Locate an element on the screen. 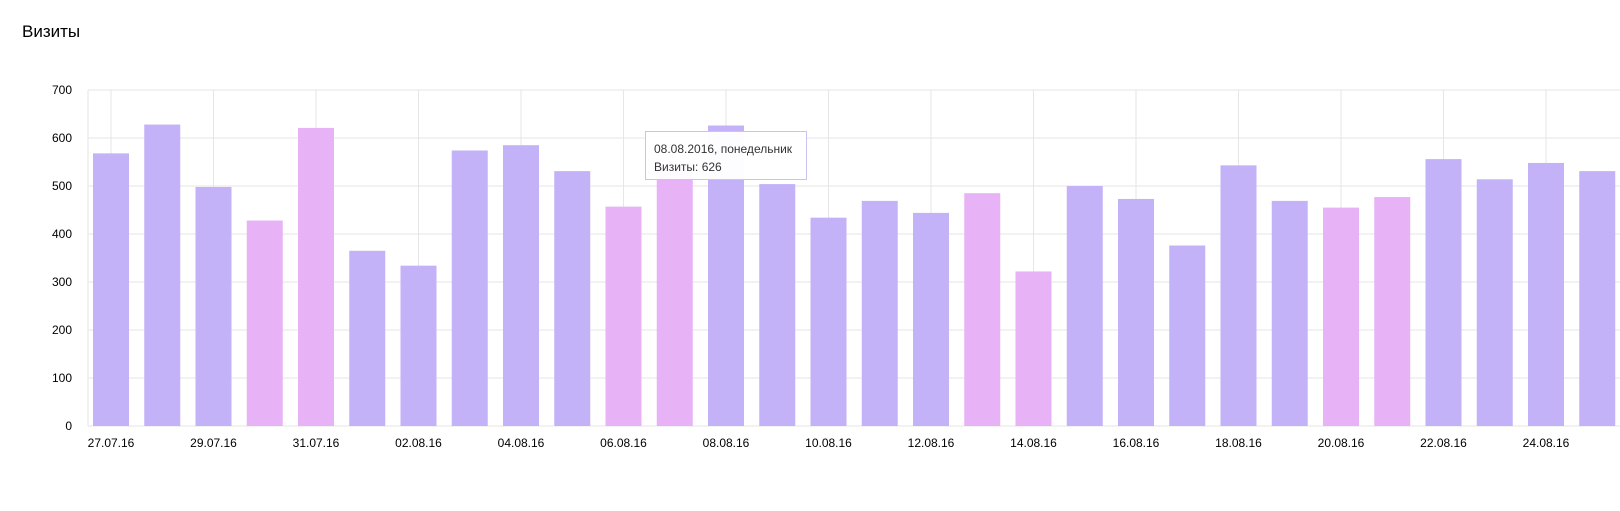 This screenshot has width=1620, height=511. x-tick-label: 10.08.16 is located at coordinates (828, 443).